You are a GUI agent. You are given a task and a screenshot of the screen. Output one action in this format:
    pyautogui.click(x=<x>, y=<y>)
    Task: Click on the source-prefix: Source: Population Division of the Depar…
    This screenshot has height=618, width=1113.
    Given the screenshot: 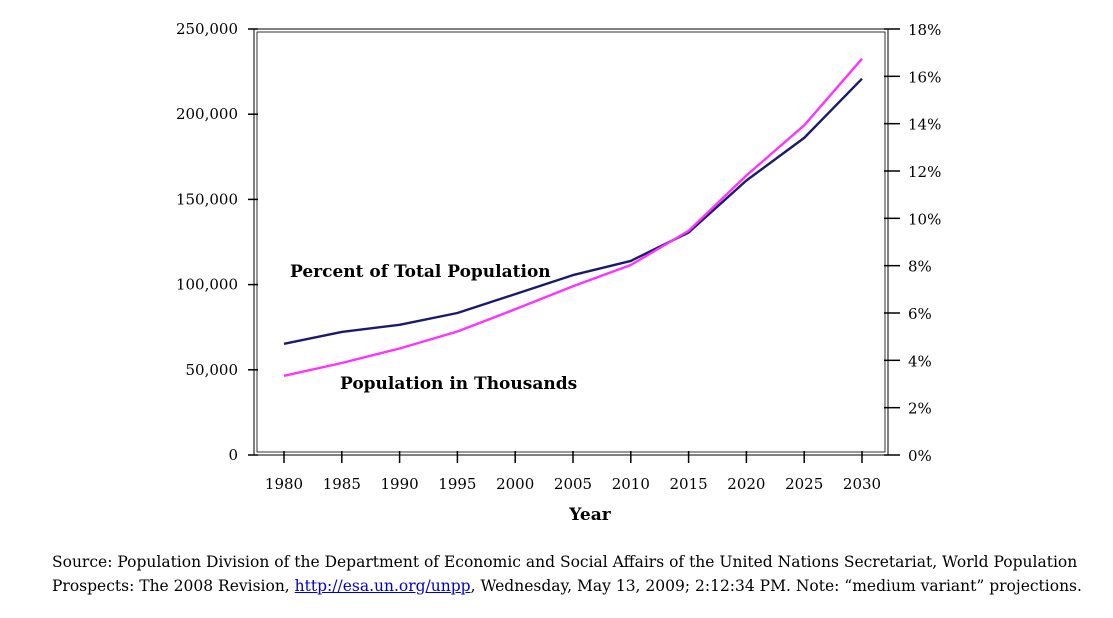 What is the action you would take?
    pyautogui.click(x=565, y=574)
    